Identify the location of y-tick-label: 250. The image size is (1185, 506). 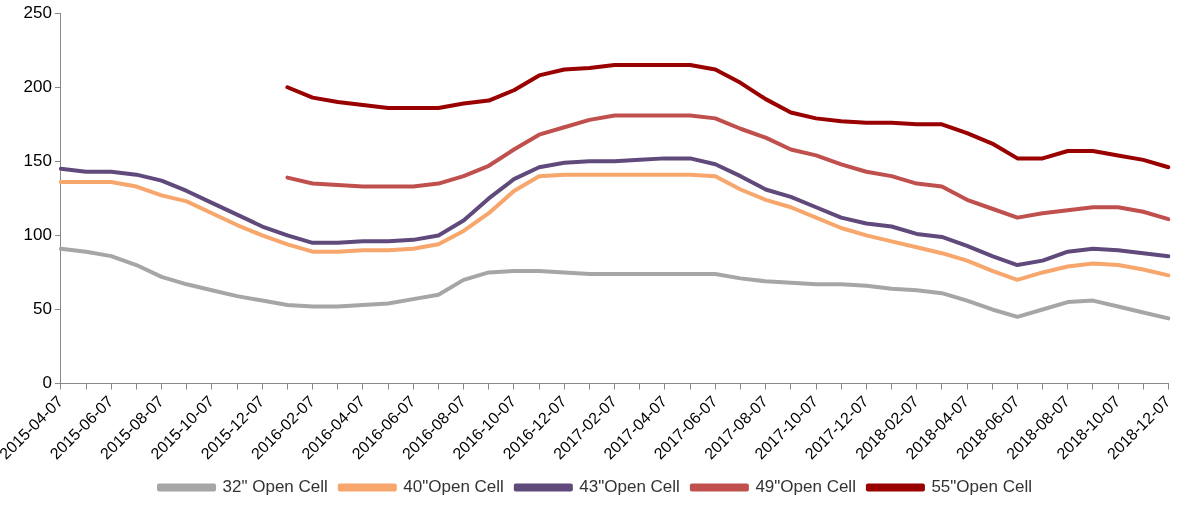
(37, 12).